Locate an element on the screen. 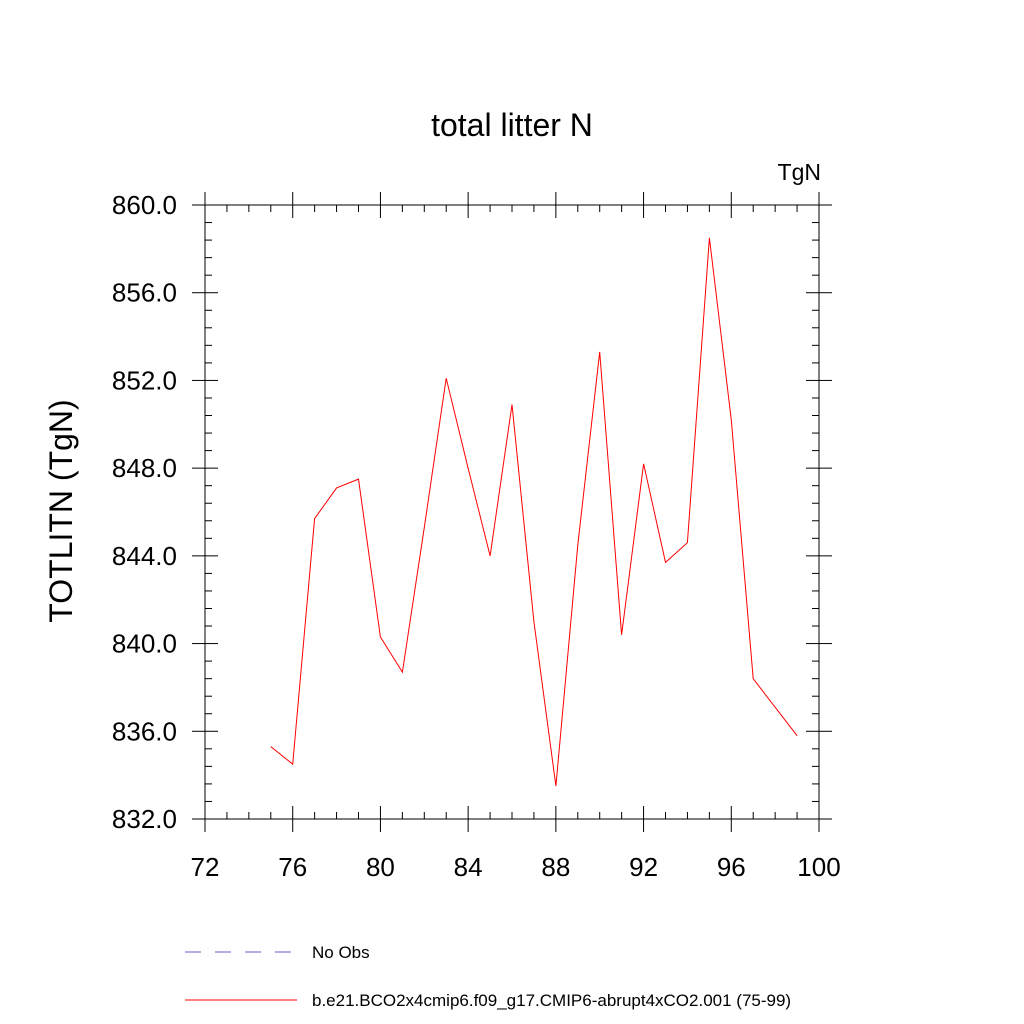  chart-title: total litter N is located at coordinates (512, 125).